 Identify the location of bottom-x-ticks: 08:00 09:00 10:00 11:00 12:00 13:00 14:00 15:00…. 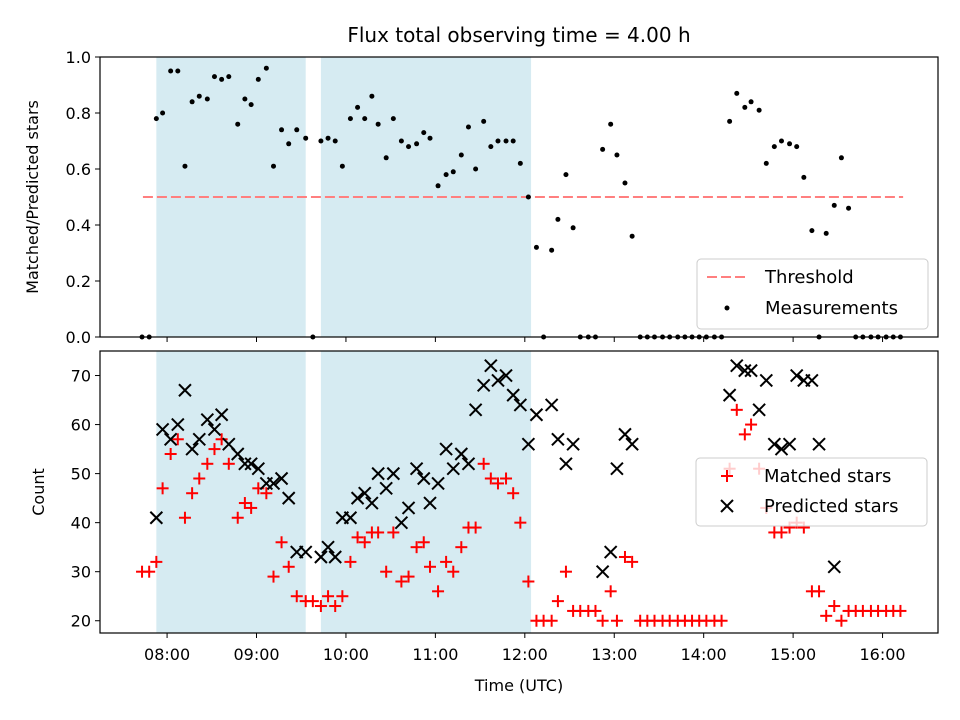
(525, 648).